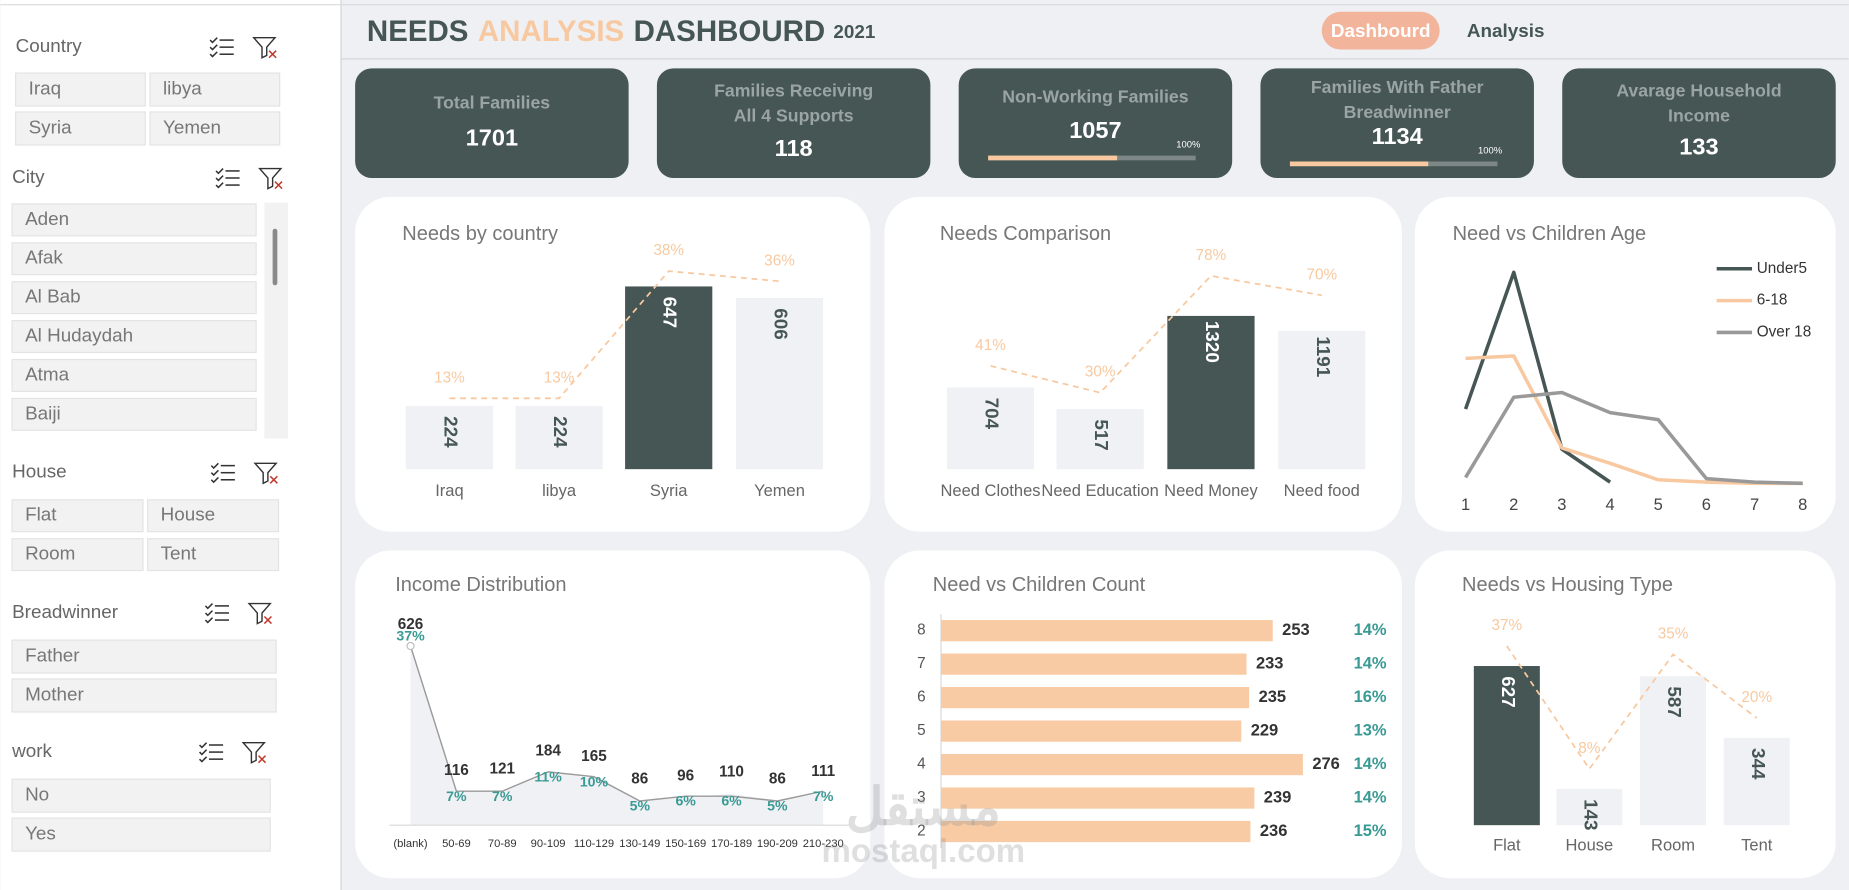 The image size is (1849, 890). I want to click on slicer-item-label: Iraq, so click(45, 88).